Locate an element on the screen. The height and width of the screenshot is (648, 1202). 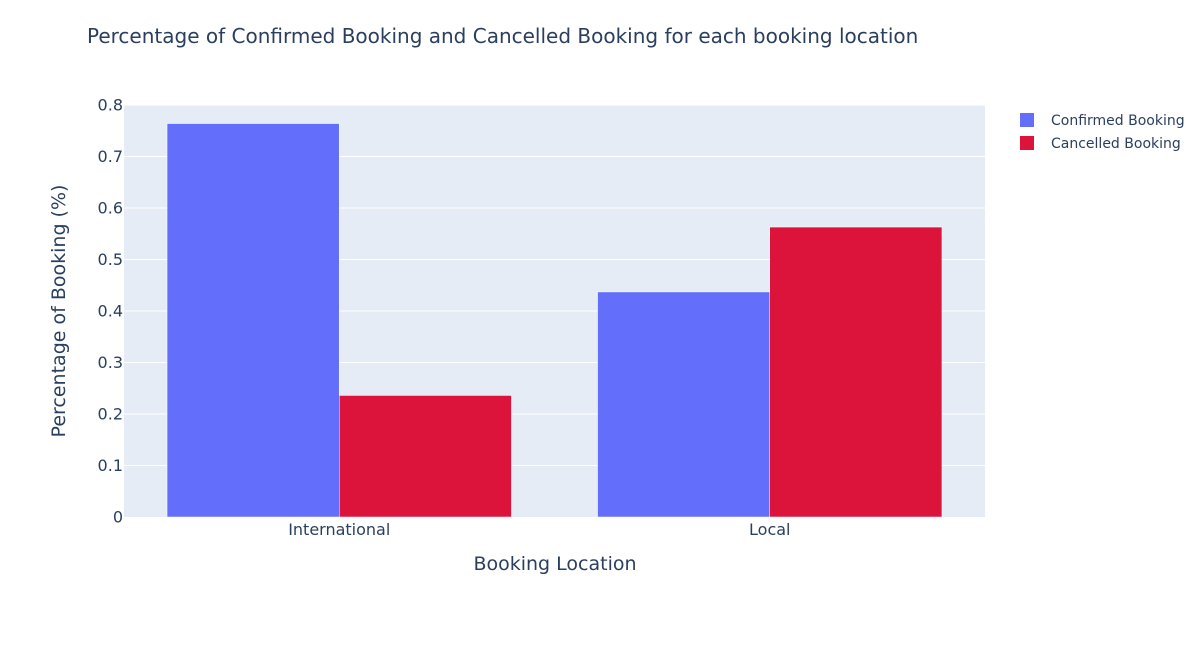
legend-label: Cancelled Booking is located at coordinates (1116, 144).